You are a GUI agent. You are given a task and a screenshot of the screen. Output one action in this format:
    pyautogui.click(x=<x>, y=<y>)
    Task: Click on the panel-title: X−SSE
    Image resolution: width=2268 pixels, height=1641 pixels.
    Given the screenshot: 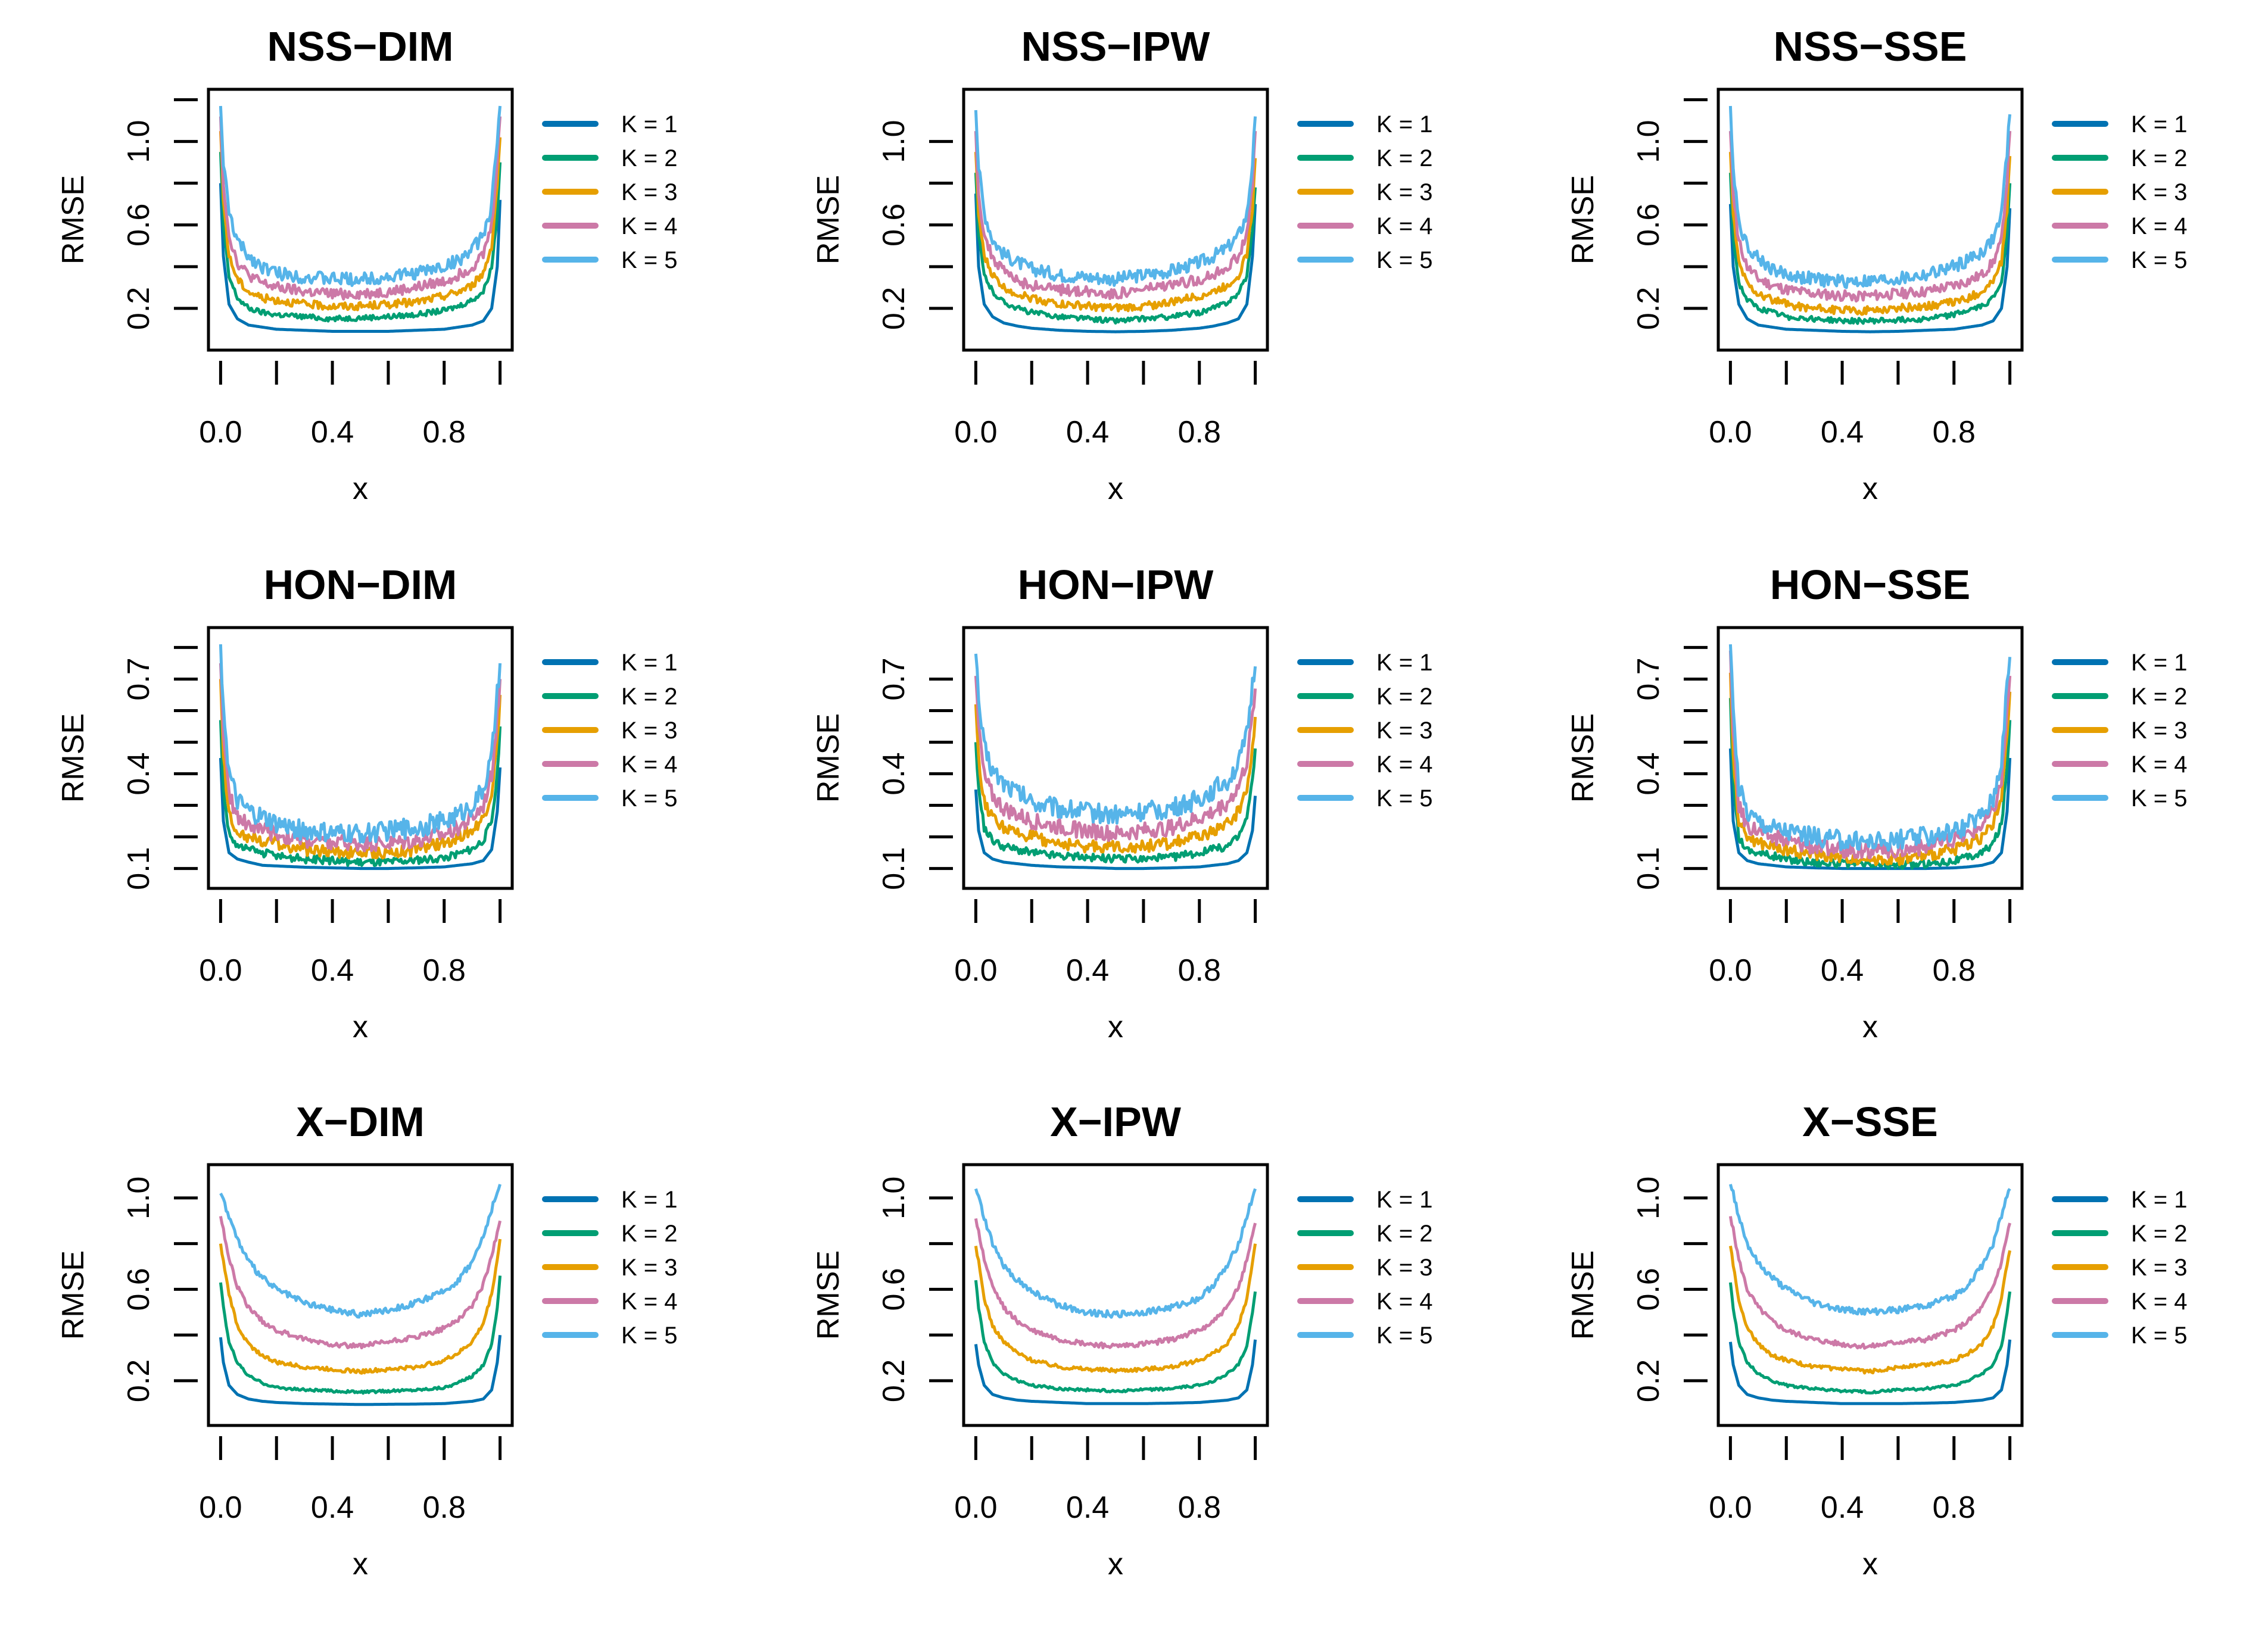 What is the action you would take?
    pyautogui.click(x=1870, y=1122)
    